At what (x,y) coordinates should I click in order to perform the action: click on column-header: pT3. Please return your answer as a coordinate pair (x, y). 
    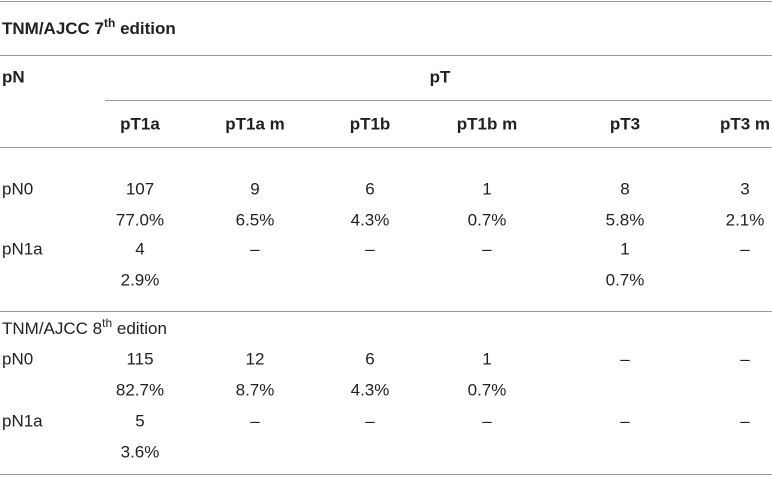
    Looking at the image, I should click on (625, 123).